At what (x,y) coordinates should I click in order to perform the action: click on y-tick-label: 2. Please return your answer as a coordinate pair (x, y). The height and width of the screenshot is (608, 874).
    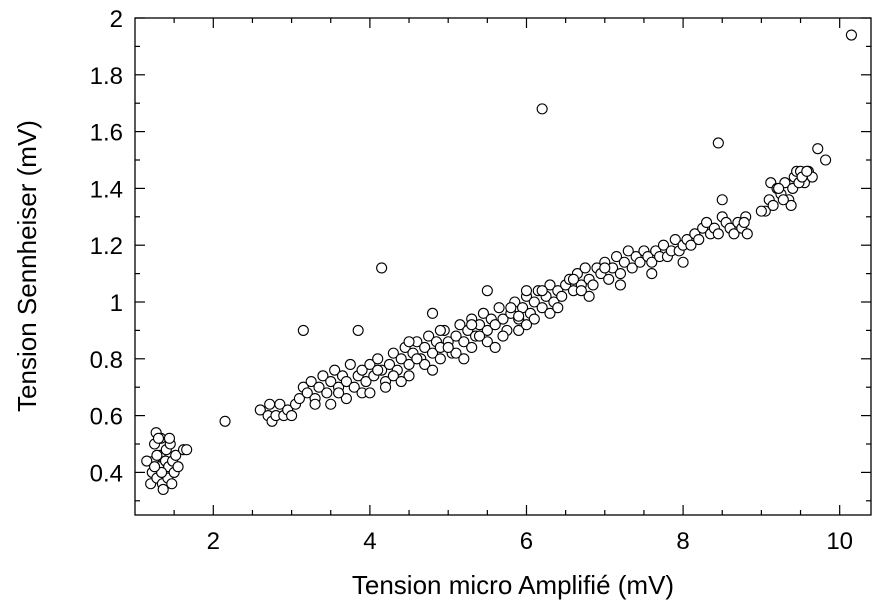
    Looking at the image, I should click on (116, 19).